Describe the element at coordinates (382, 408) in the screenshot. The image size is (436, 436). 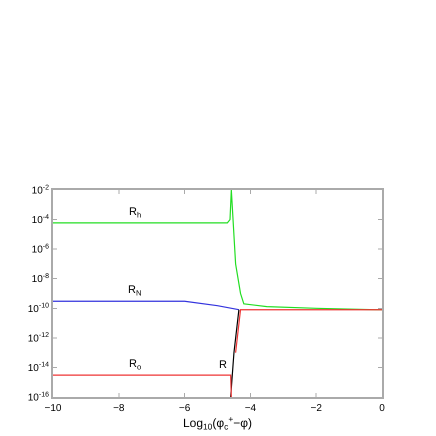
I see `x-tick-label: 0` at that location.